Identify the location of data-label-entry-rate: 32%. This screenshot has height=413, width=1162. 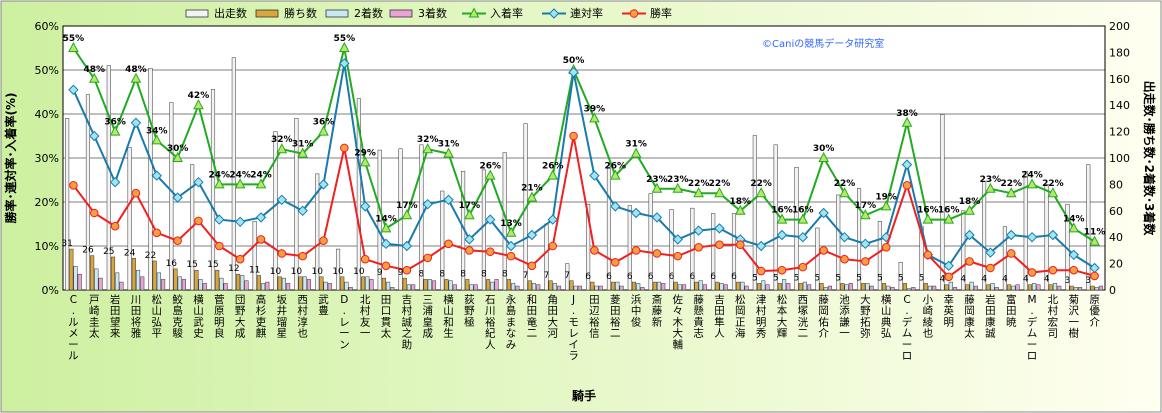
(428, 140).